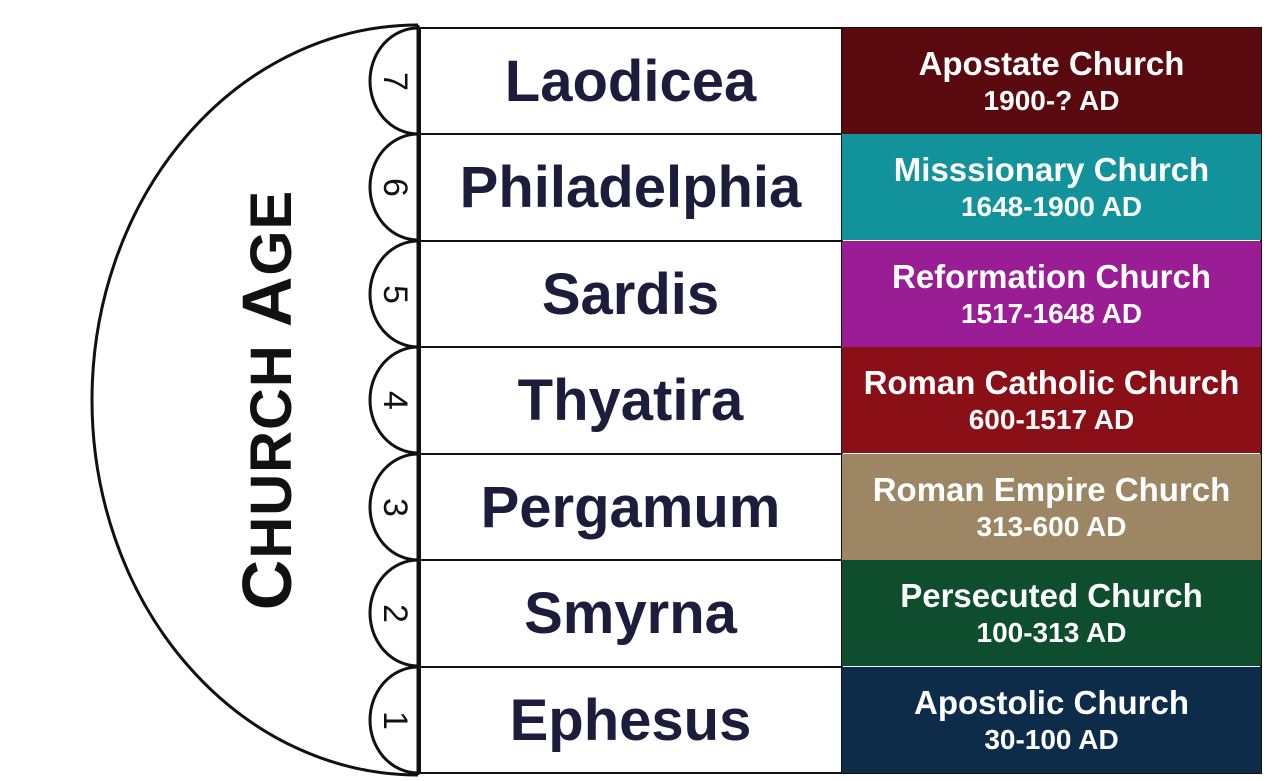  Describe the element at coordinates (630, 81) in the screenshot. I see `church-name: Laodicea` at that location.